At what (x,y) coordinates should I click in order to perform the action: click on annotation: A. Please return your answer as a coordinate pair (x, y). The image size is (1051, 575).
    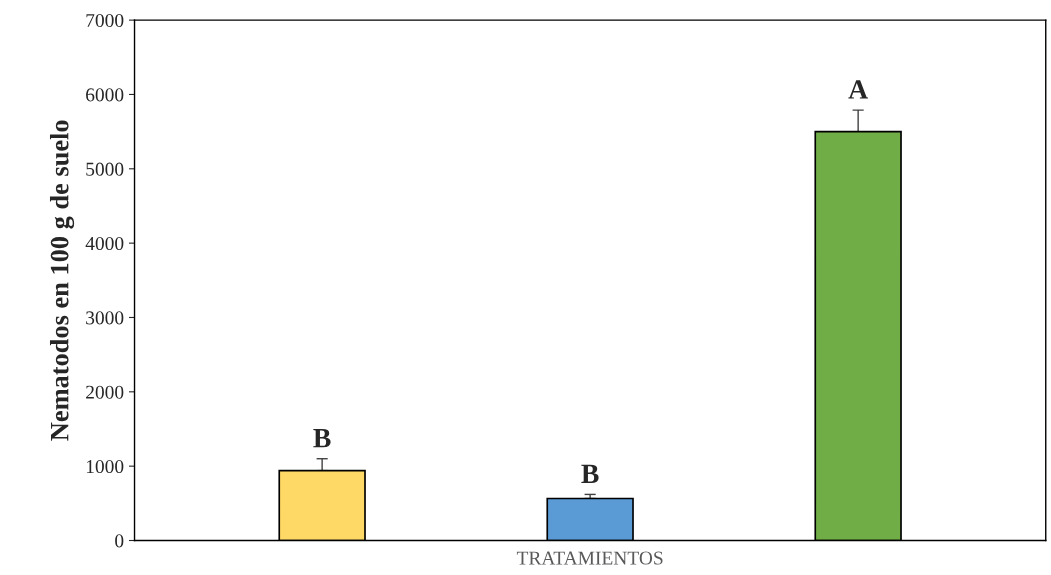
    Looking at the image, I should click on (858, 89).